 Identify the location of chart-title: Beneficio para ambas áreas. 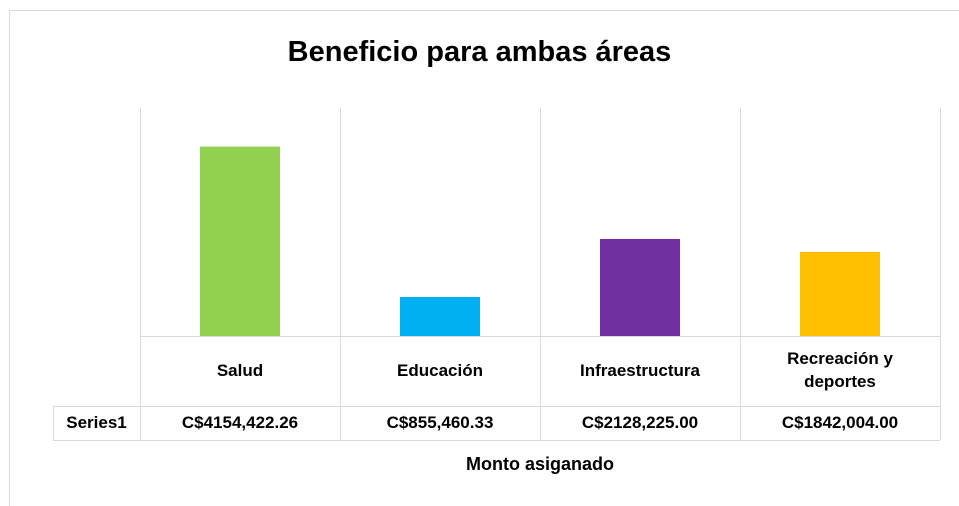
(479, 52).